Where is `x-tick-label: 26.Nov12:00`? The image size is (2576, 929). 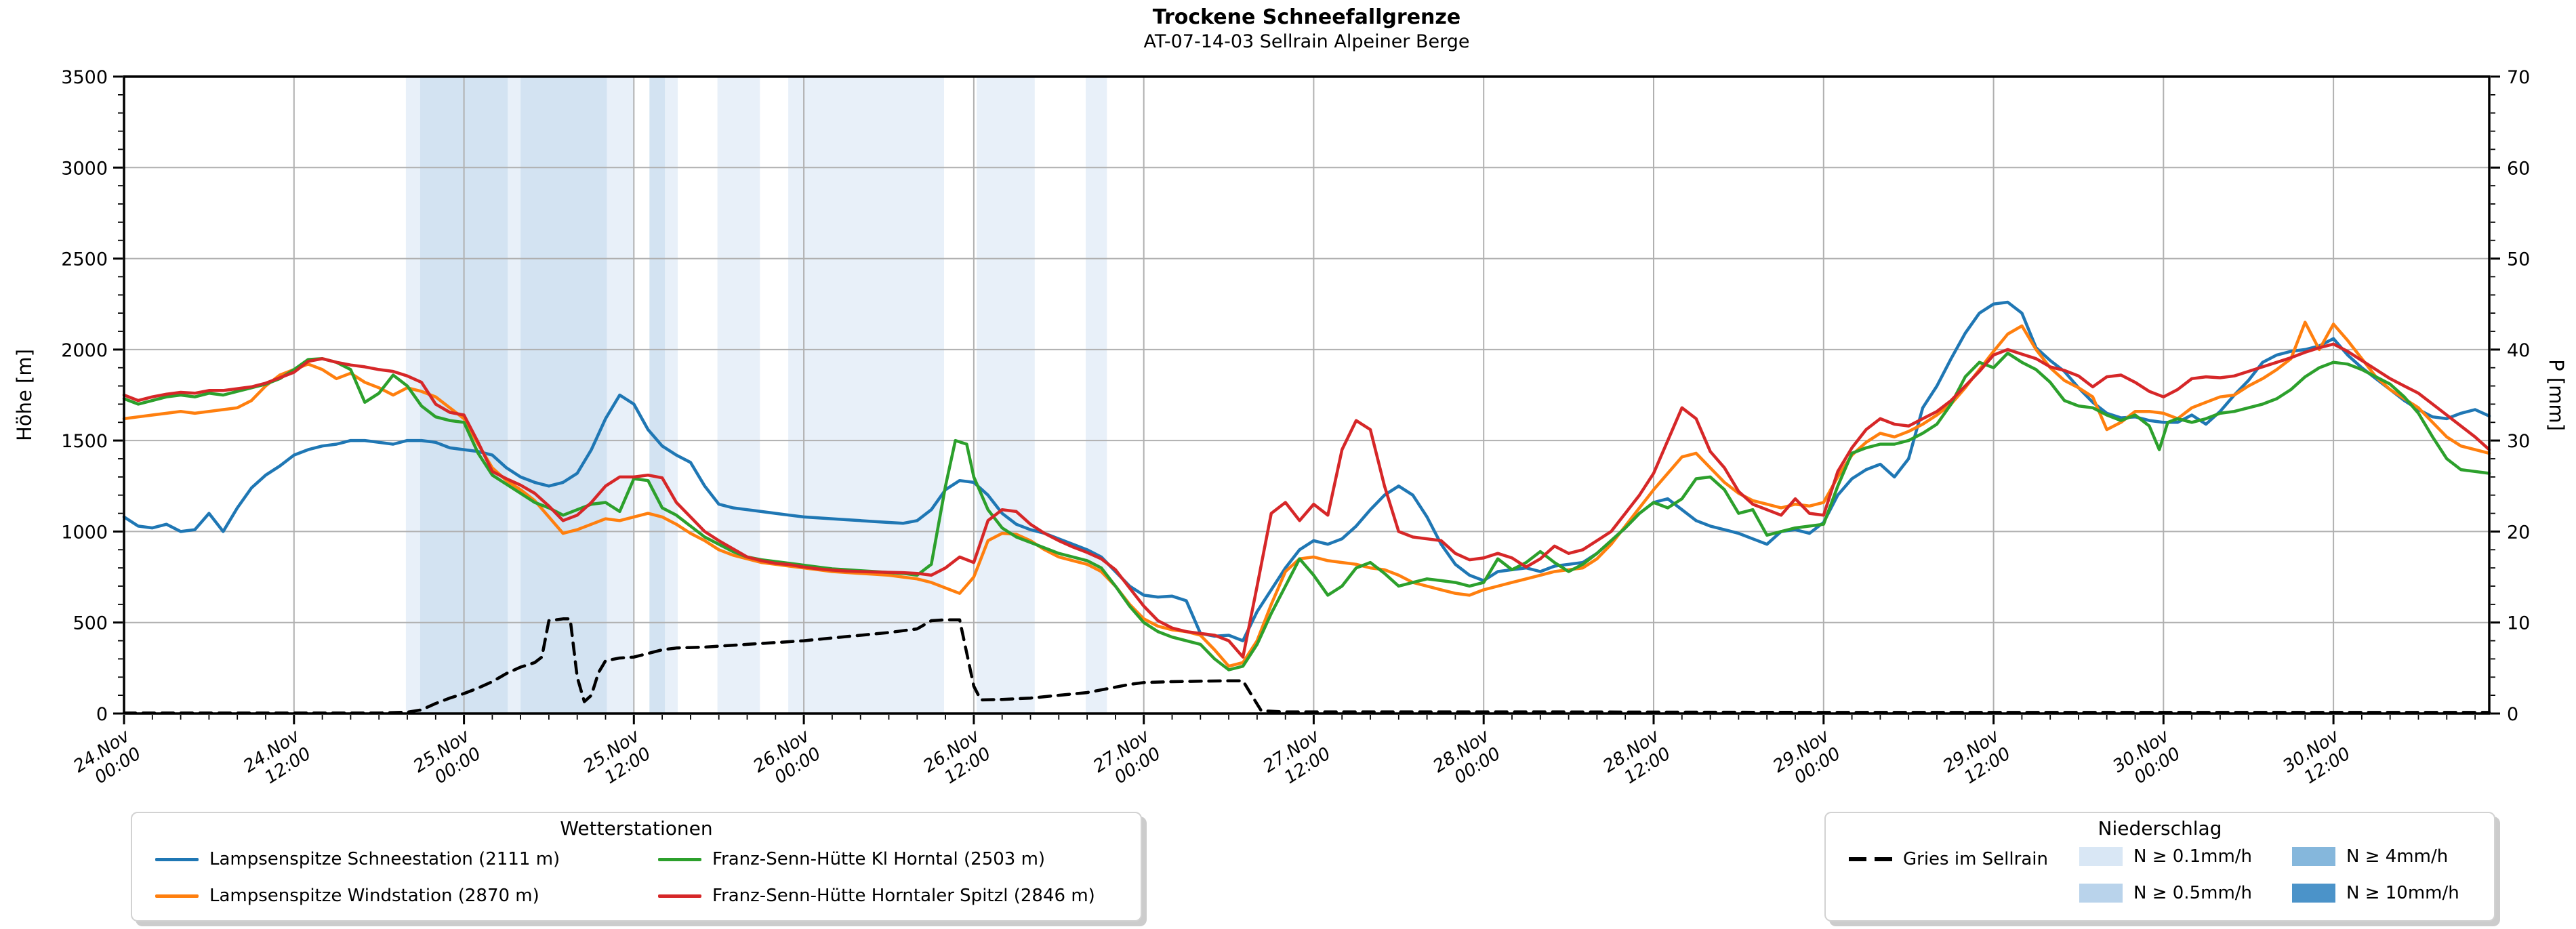 x-tick-label: 26.Nov12:00 is located at coordinates (958, 760).